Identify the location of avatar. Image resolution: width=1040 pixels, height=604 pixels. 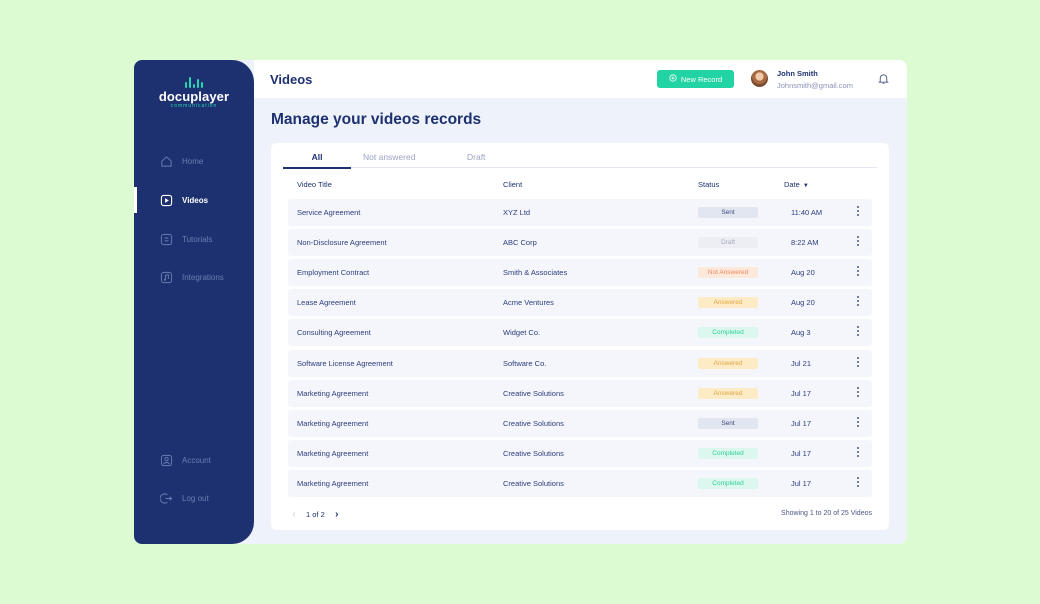
(759, 78).